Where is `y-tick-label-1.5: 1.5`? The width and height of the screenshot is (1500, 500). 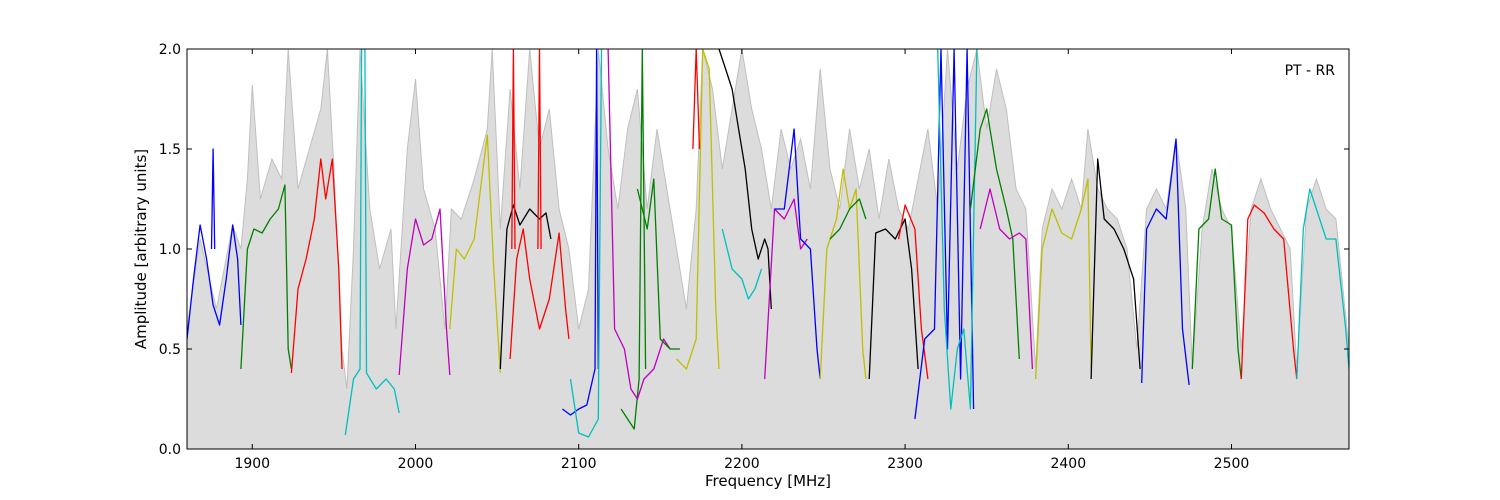 y-tick-label-1.5: 1.5 is located at coordinates (170, 150).